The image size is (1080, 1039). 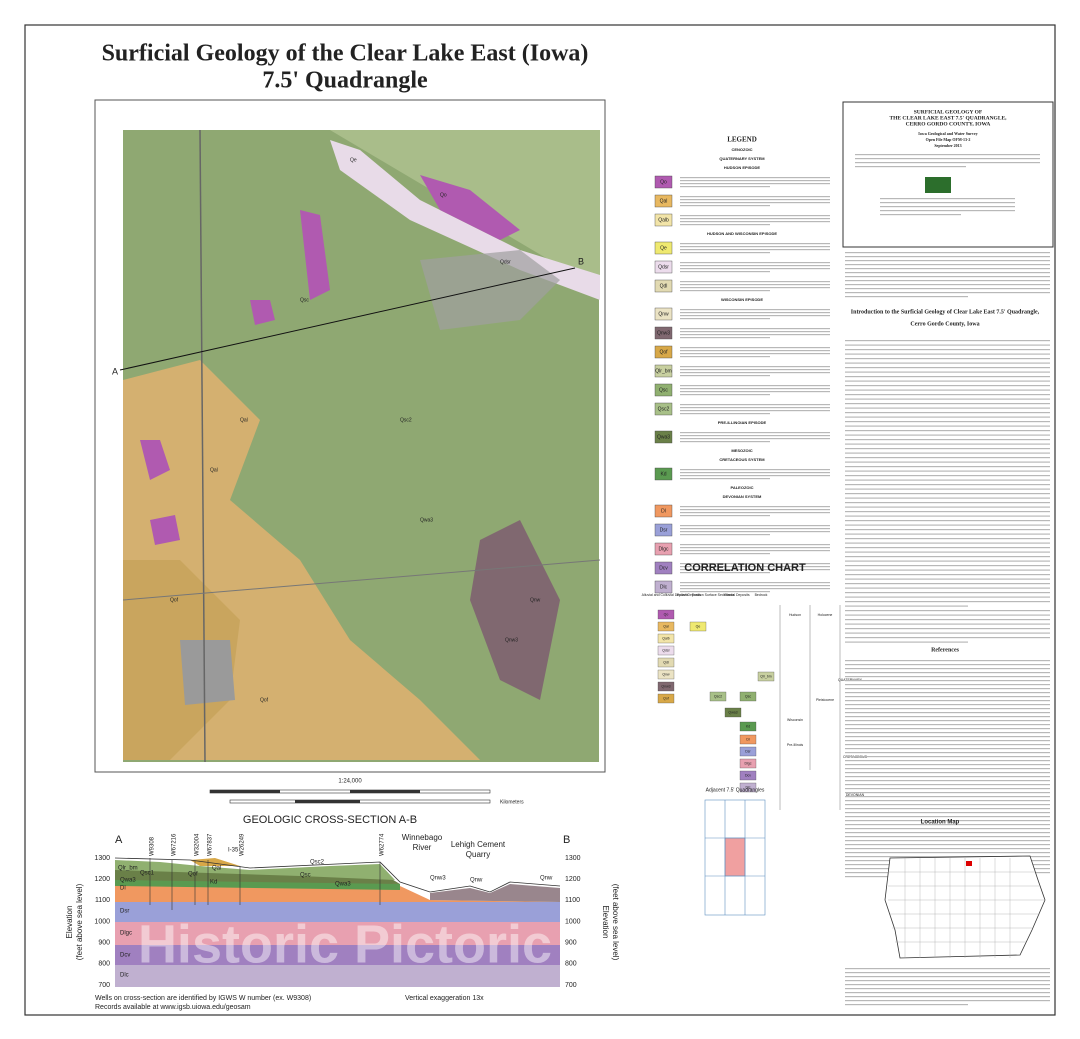 What do you see at coordinates (490, 290) in the screenshot?
I see `quarry` at bounding box center [490, 290].